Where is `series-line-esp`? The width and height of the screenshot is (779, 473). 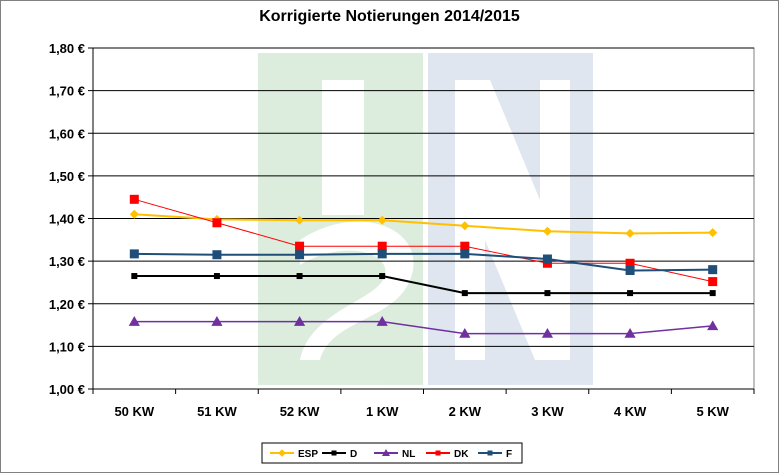 series-line-esp is located at coordinates (423, 224).